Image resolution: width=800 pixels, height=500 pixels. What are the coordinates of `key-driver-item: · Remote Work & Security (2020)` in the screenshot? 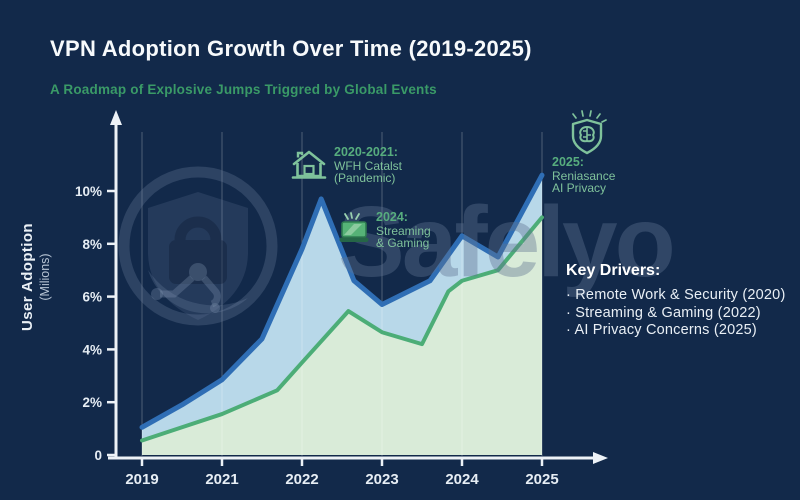 It's located at (676, 295).